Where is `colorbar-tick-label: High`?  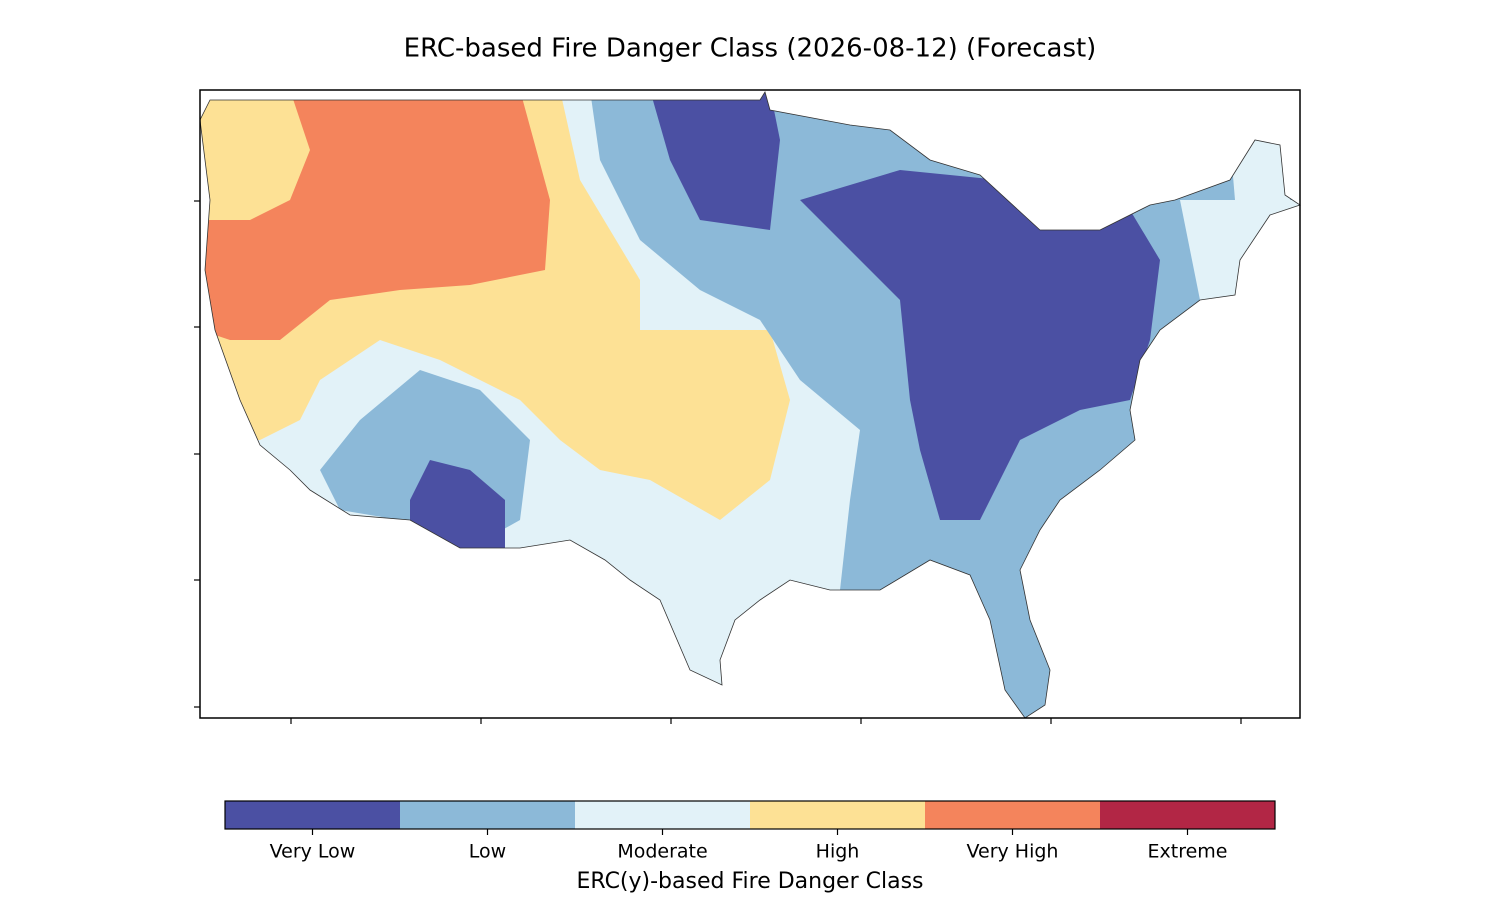 colorbar-tick-label: High is located at coordinates (838, 852).